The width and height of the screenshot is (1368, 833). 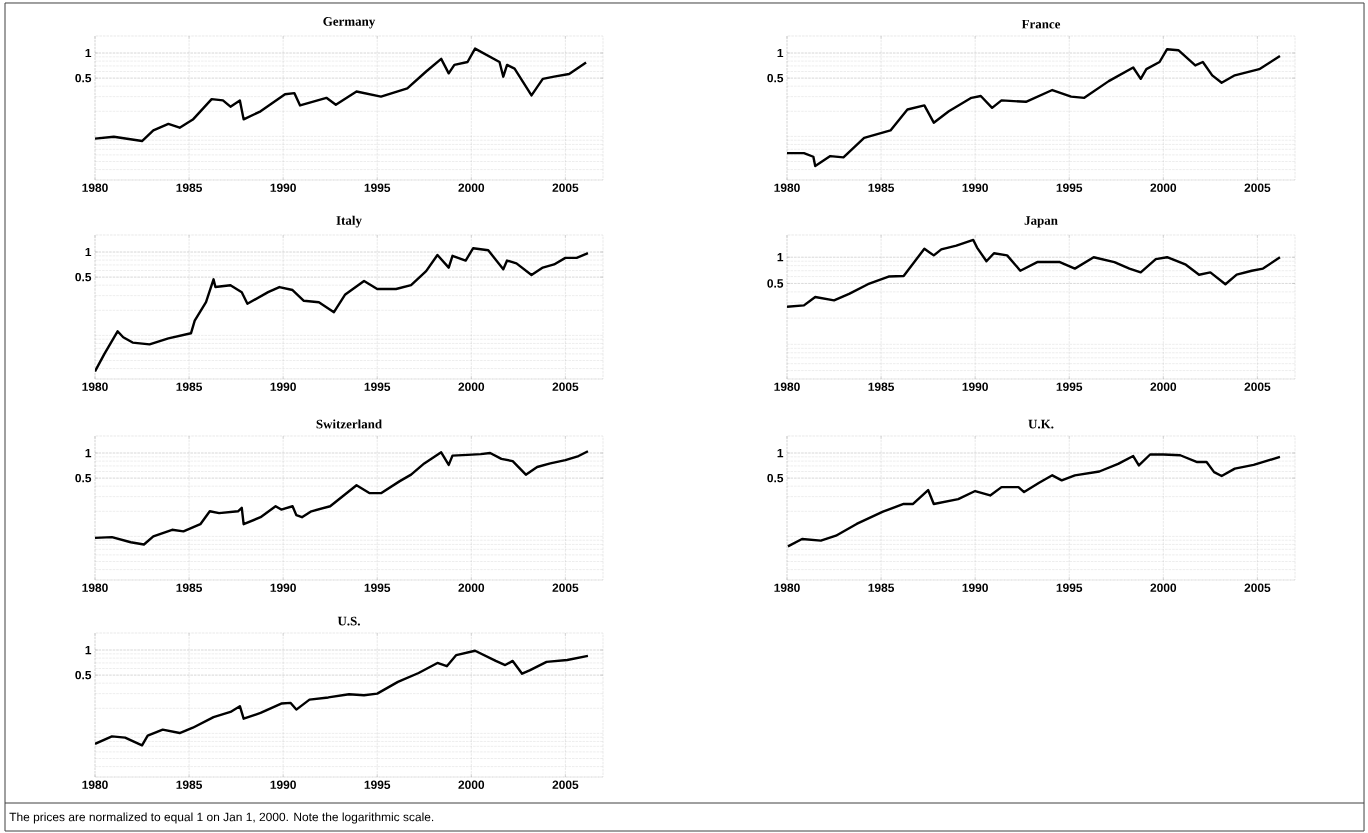 What do you see at coordinates (349, 221) in the screenshot?
I see `chart-title: Italy` at bounding box center [349, 221].